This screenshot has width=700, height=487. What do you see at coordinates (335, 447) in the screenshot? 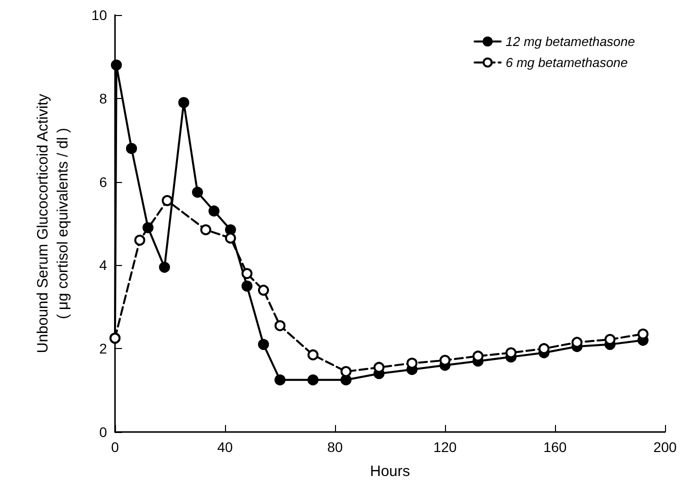
I see `x-tick-label: 80` at bounding box center [335, 447].